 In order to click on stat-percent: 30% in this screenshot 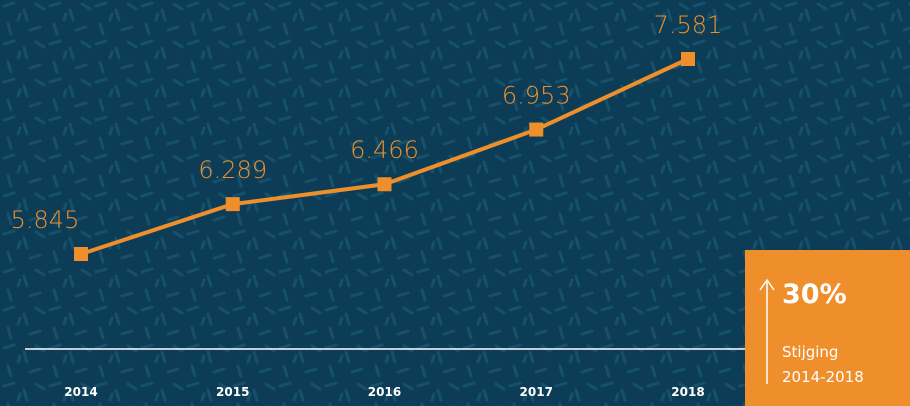, I will do `click(814, 294)`.